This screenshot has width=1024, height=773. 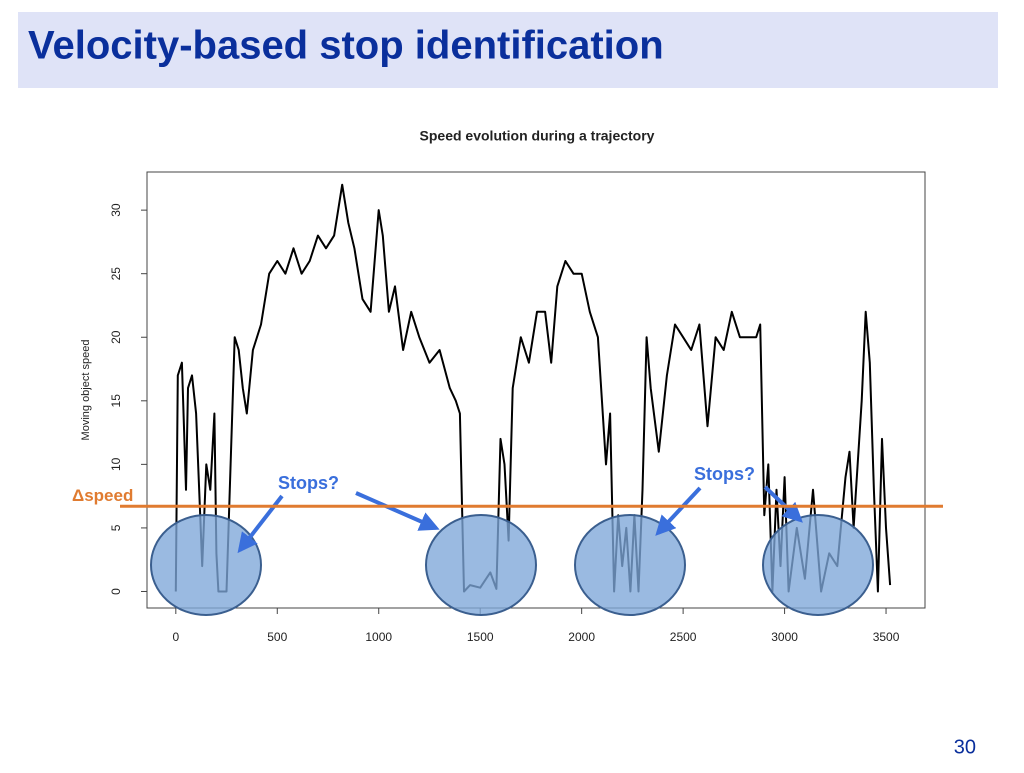 I want to click on title-band, so click(x=508, y=50).